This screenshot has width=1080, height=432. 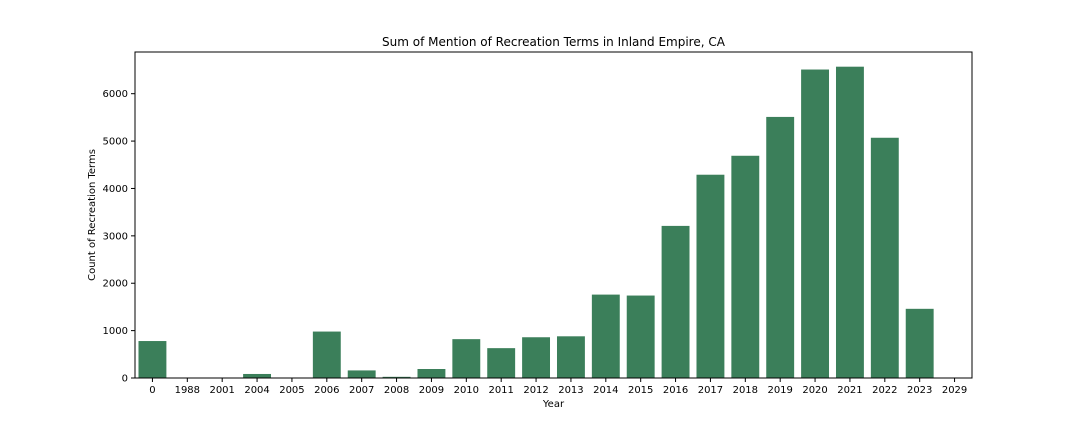 What do you see at coordinates (710, 276) in the screenshot?
I see `bar-2017` at bounding box center [710, 276].